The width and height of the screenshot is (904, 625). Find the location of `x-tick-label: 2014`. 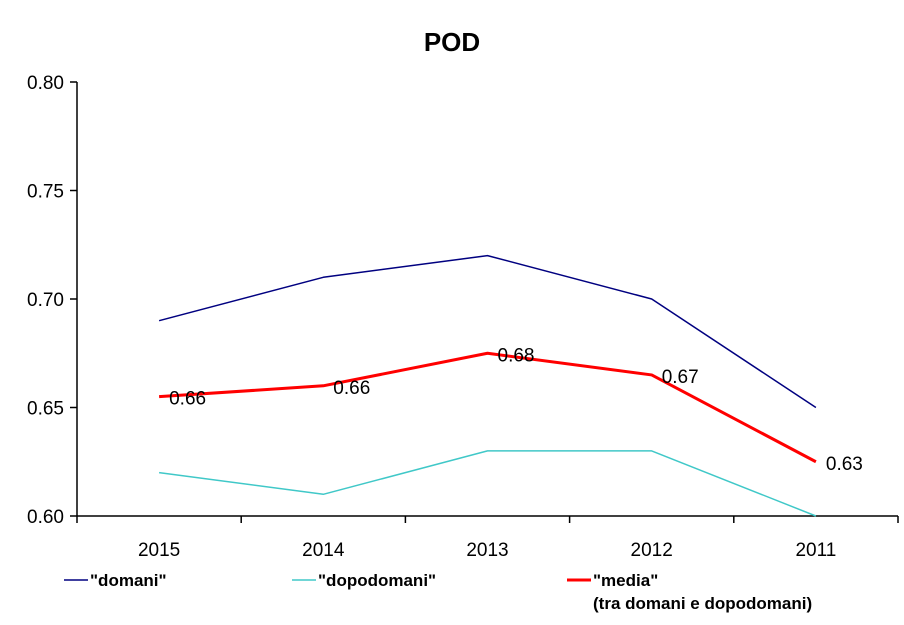

x-tick-label: 2014 is located at coordinates (323, 550).